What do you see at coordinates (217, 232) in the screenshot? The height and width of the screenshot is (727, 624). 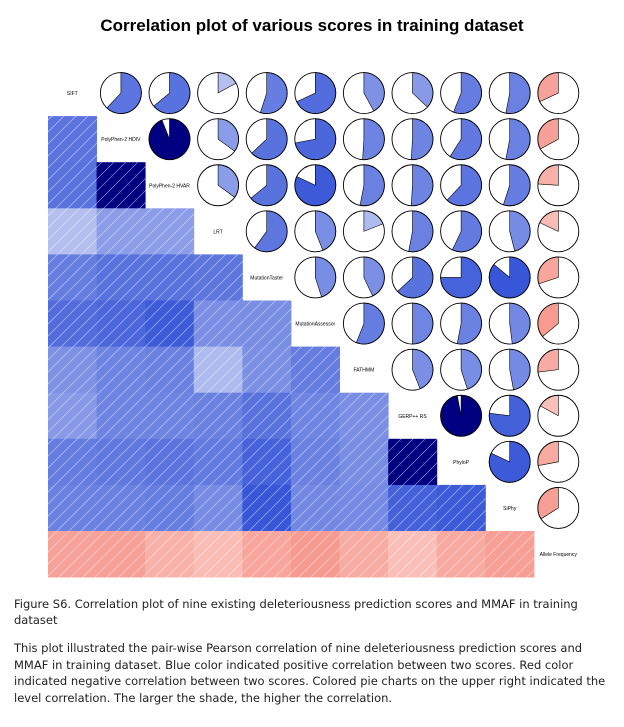 I see `variable-label: LRT` at bounding box center [217, 232].